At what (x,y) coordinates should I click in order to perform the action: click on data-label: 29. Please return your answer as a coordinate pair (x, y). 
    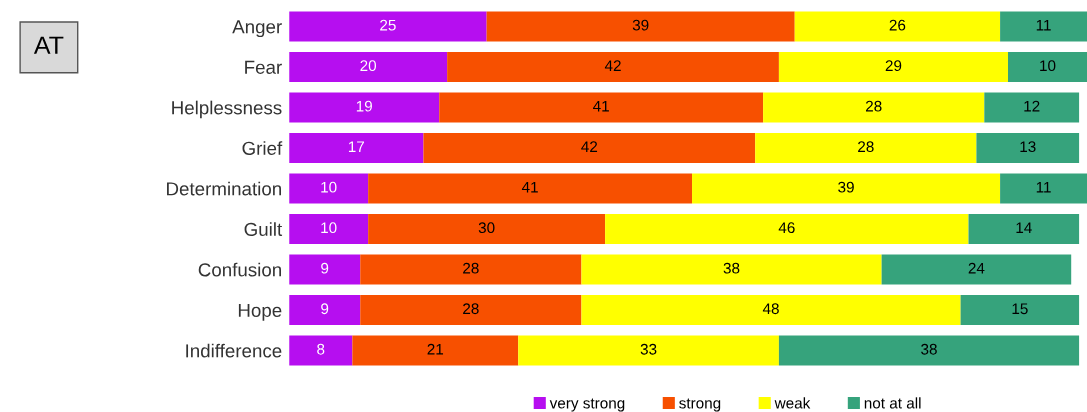
    Looking at the image, I should click on (893, 66).